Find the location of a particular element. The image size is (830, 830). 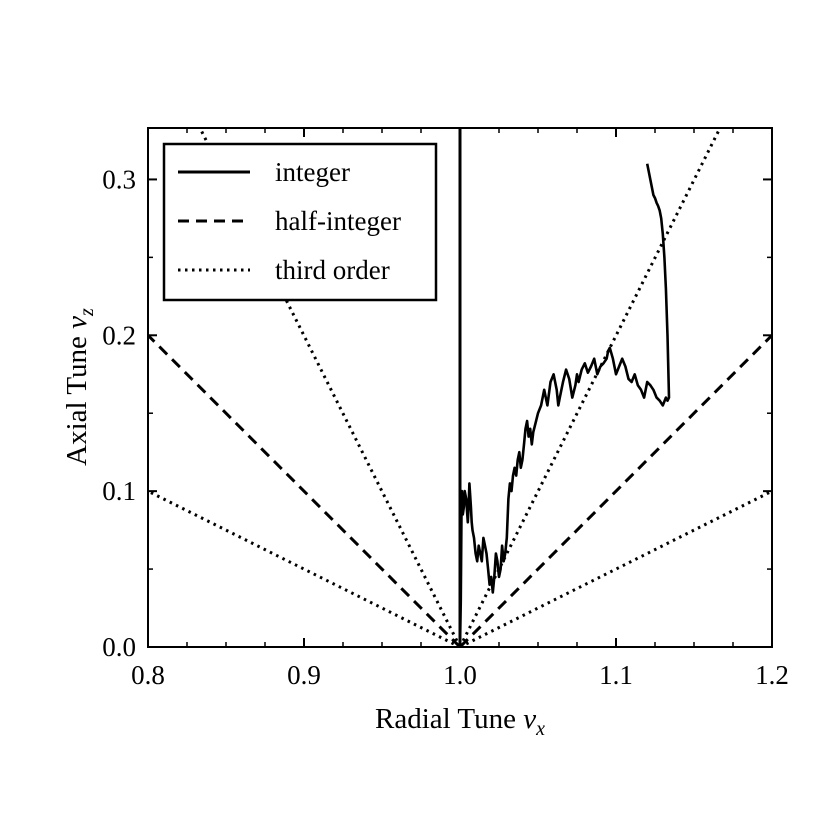

legend-label-integer: integer is located at coordinates (312, 172).